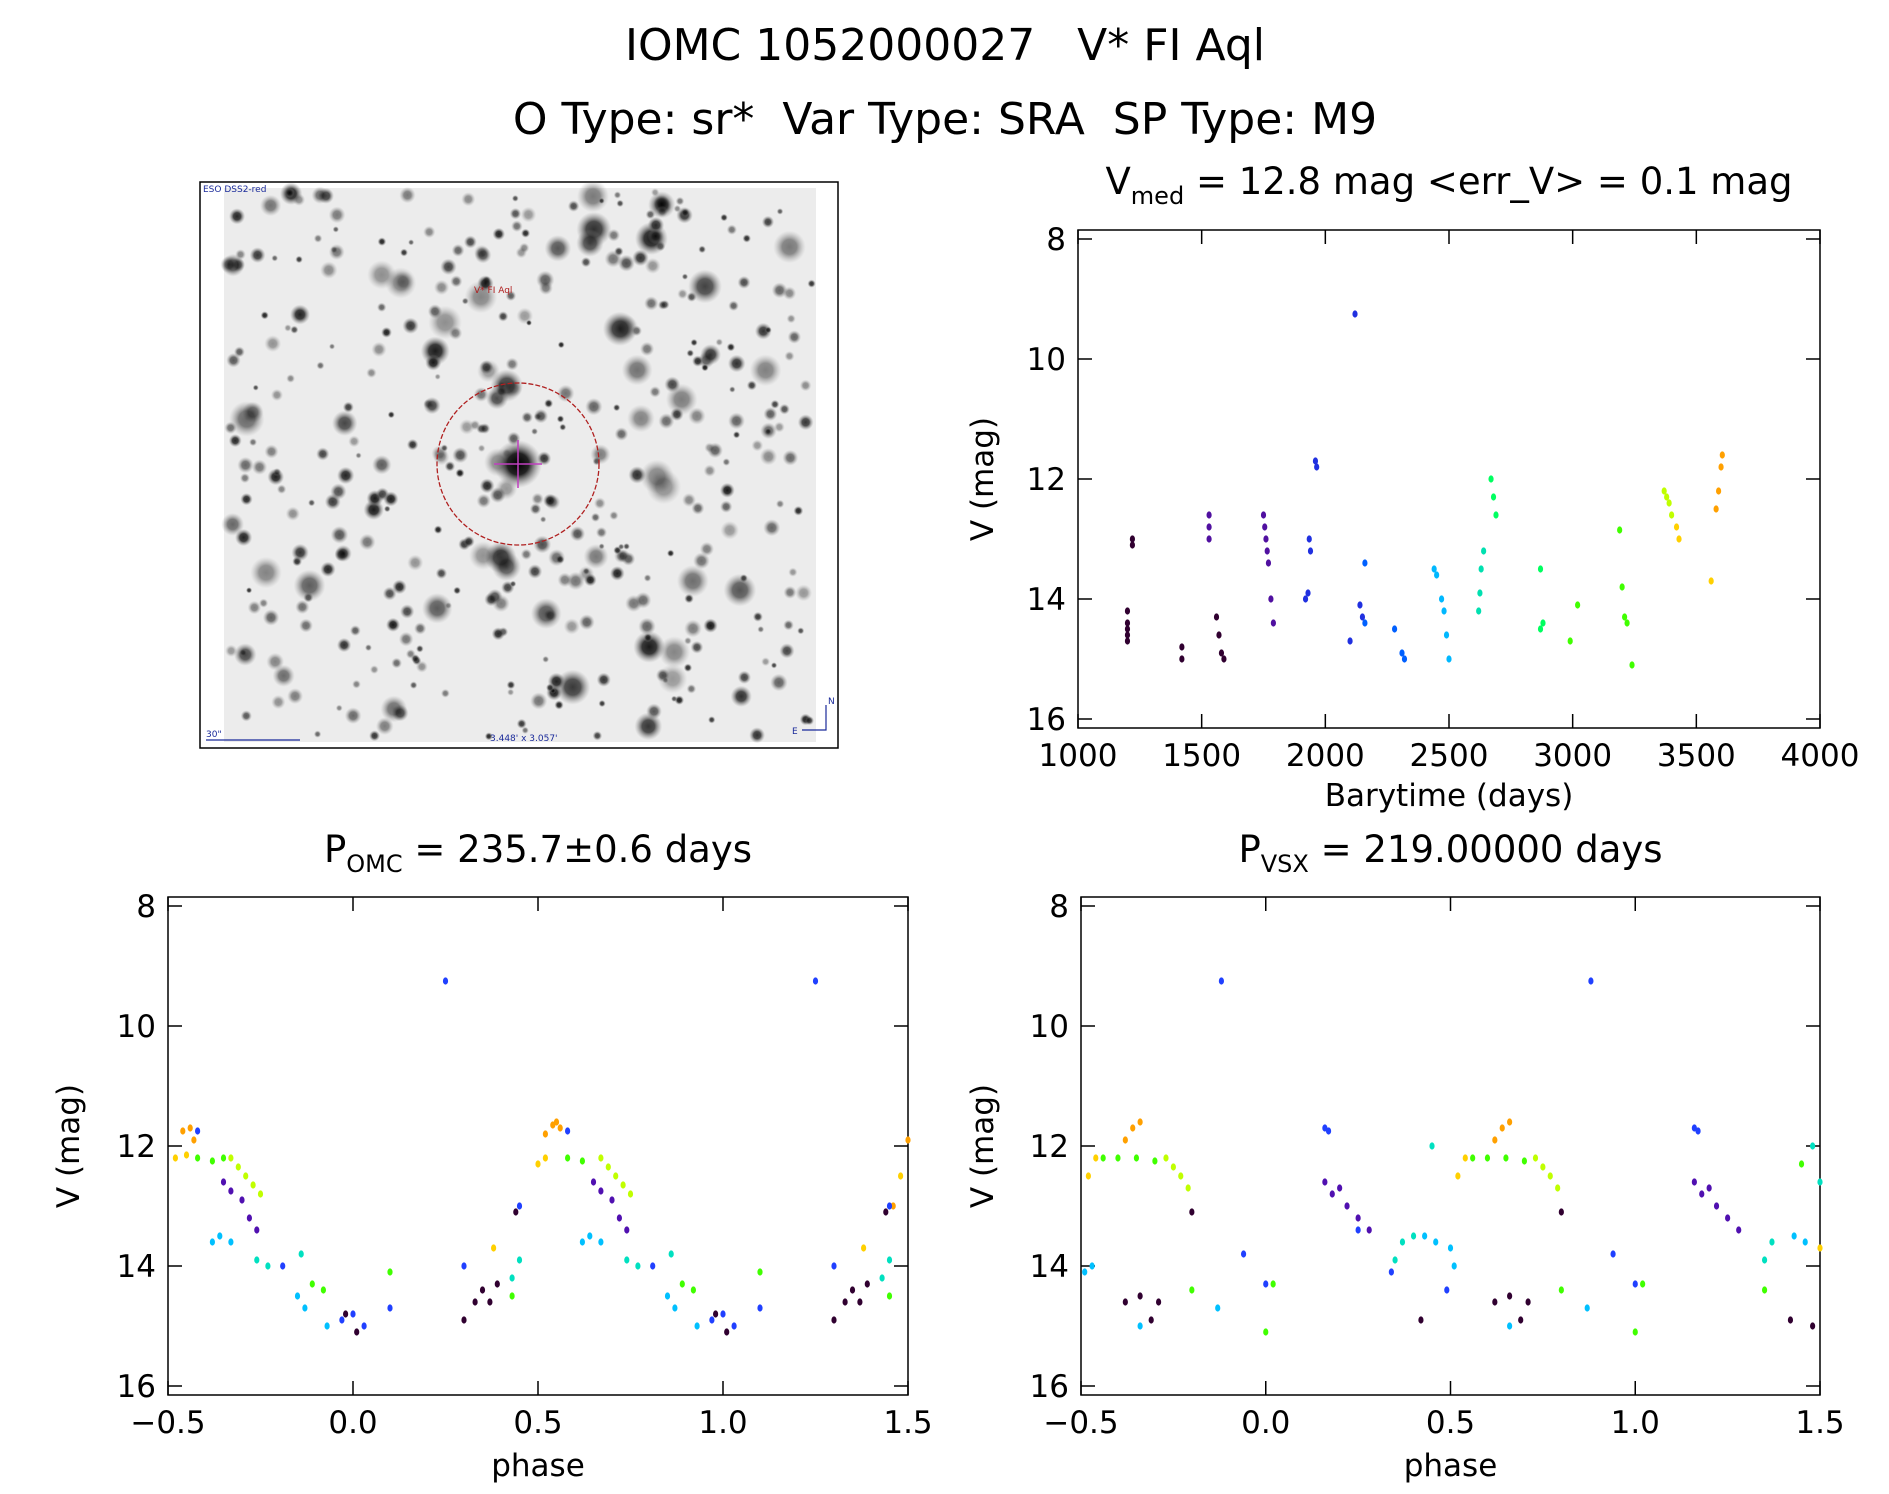 Image resolution: width=1889 pixels, height=1494 pixels. What do you see at coordinates (1049, 1387) in the screenshot?
I see `y-tick-label: 16` at bounding box center [1049, 1387].